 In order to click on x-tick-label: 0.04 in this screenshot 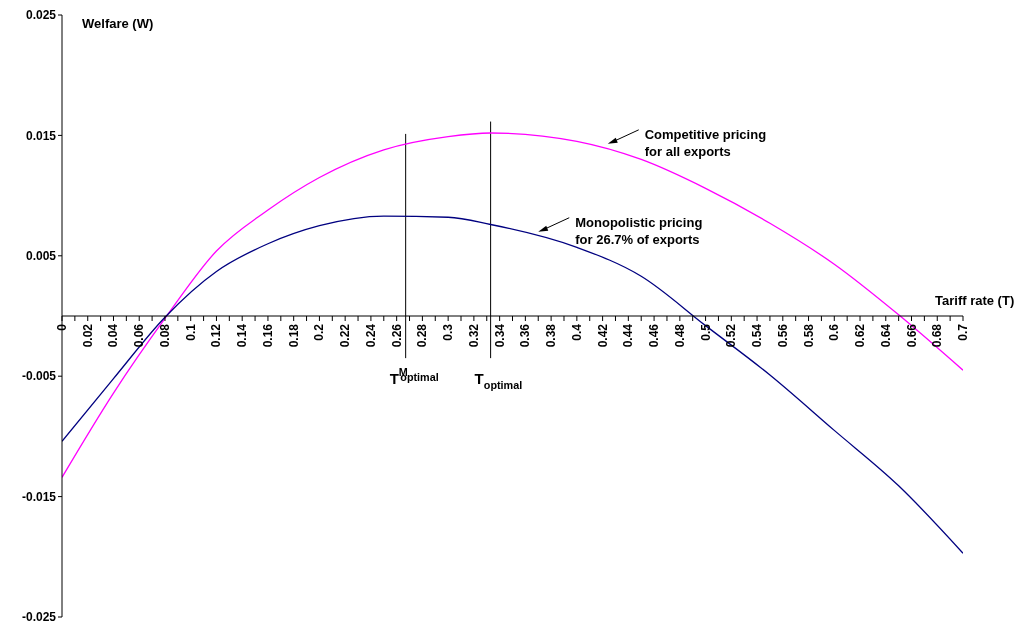, I will do `click(113, 335)`.